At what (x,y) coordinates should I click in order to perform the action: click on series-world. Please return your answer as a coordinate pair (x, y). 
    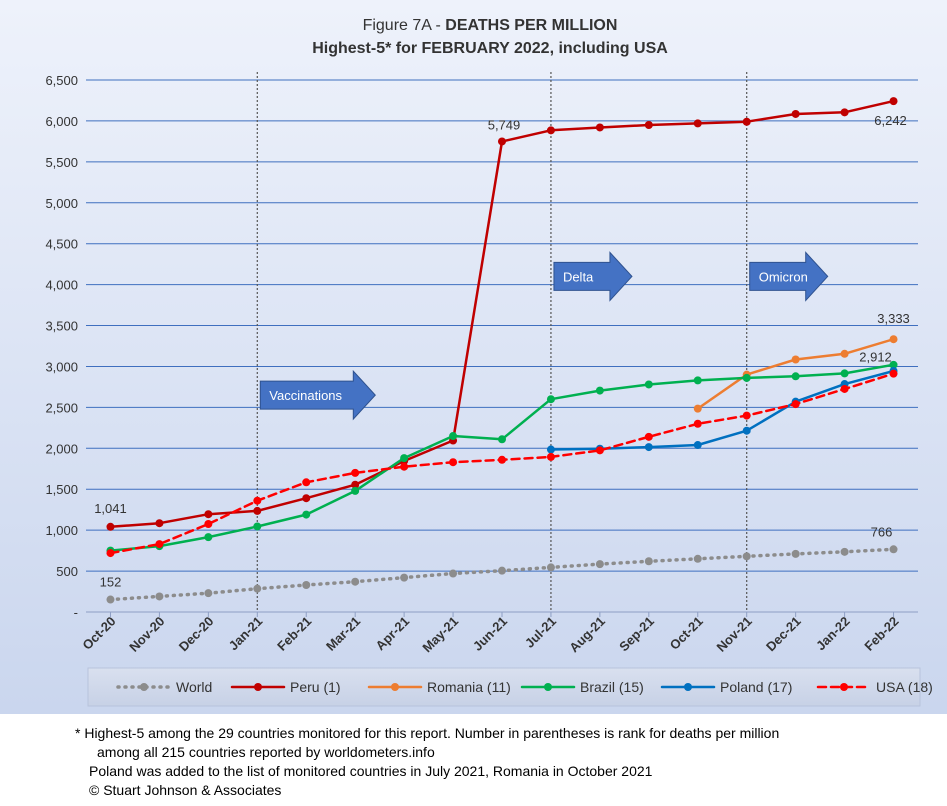
    Looking at the image, I should click on (502, 574).